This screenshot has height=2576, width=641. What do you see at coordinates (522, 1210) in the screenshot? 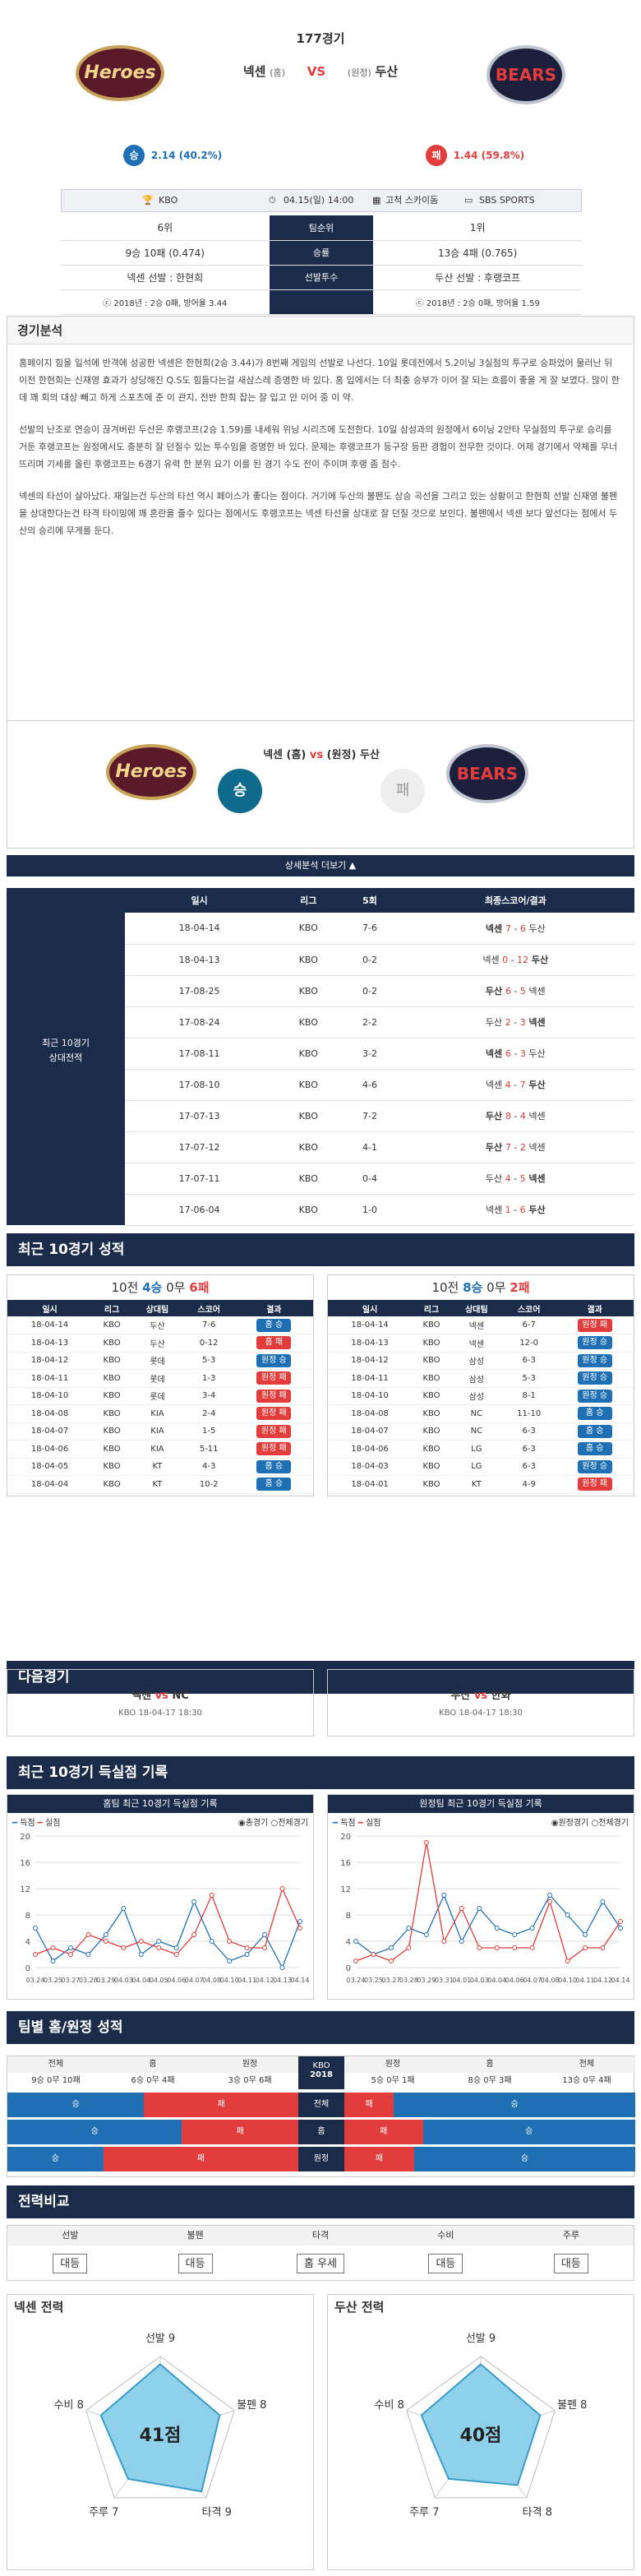
I see `h2h-score-b: 6` at bounding box center [522, 1210].